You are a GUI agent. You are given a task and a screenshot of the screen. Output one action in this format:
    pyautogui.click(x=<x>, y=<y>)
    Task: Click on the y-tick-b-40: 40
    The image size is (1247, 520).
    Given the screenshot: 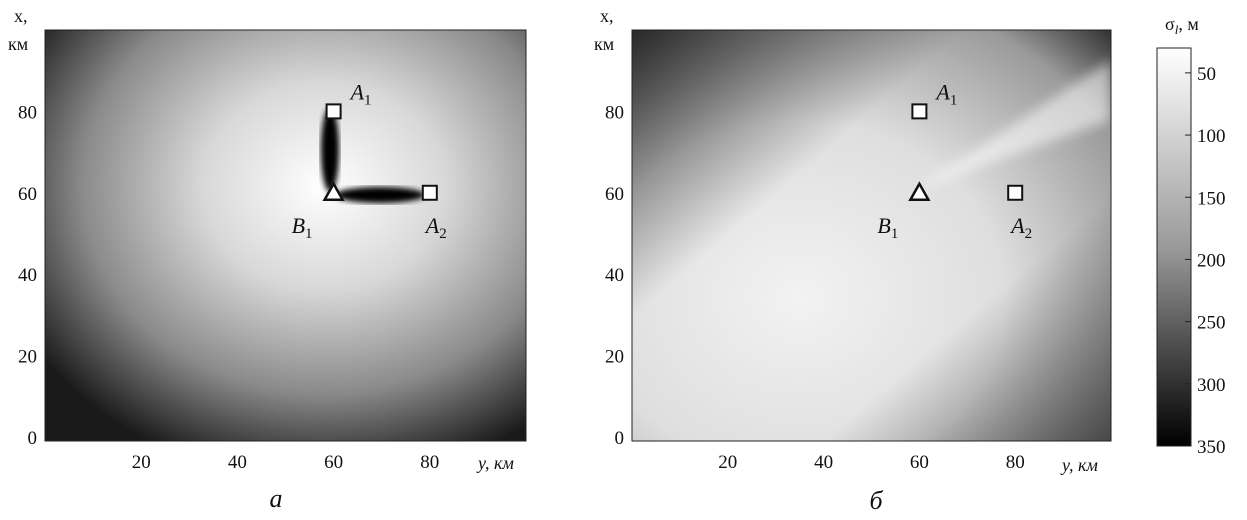 What is the action you would take?
    pyautogui.click(x=614, y=275)
    